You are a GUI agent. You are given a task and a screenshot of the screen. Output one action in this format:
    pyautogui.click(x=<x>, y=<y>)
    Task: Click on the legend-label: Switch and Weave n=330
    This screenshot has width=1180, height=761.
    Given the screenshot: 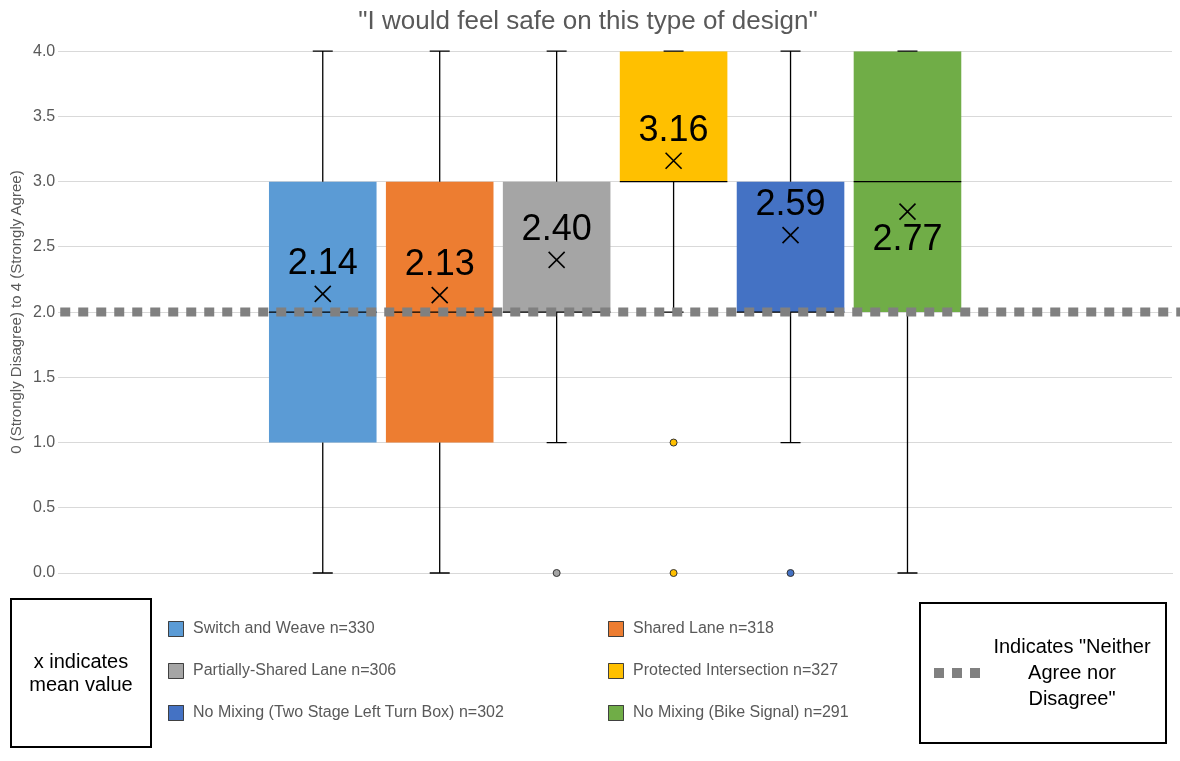 What is the action you would take?
    pyautogui.click(x=284, y=628)
    